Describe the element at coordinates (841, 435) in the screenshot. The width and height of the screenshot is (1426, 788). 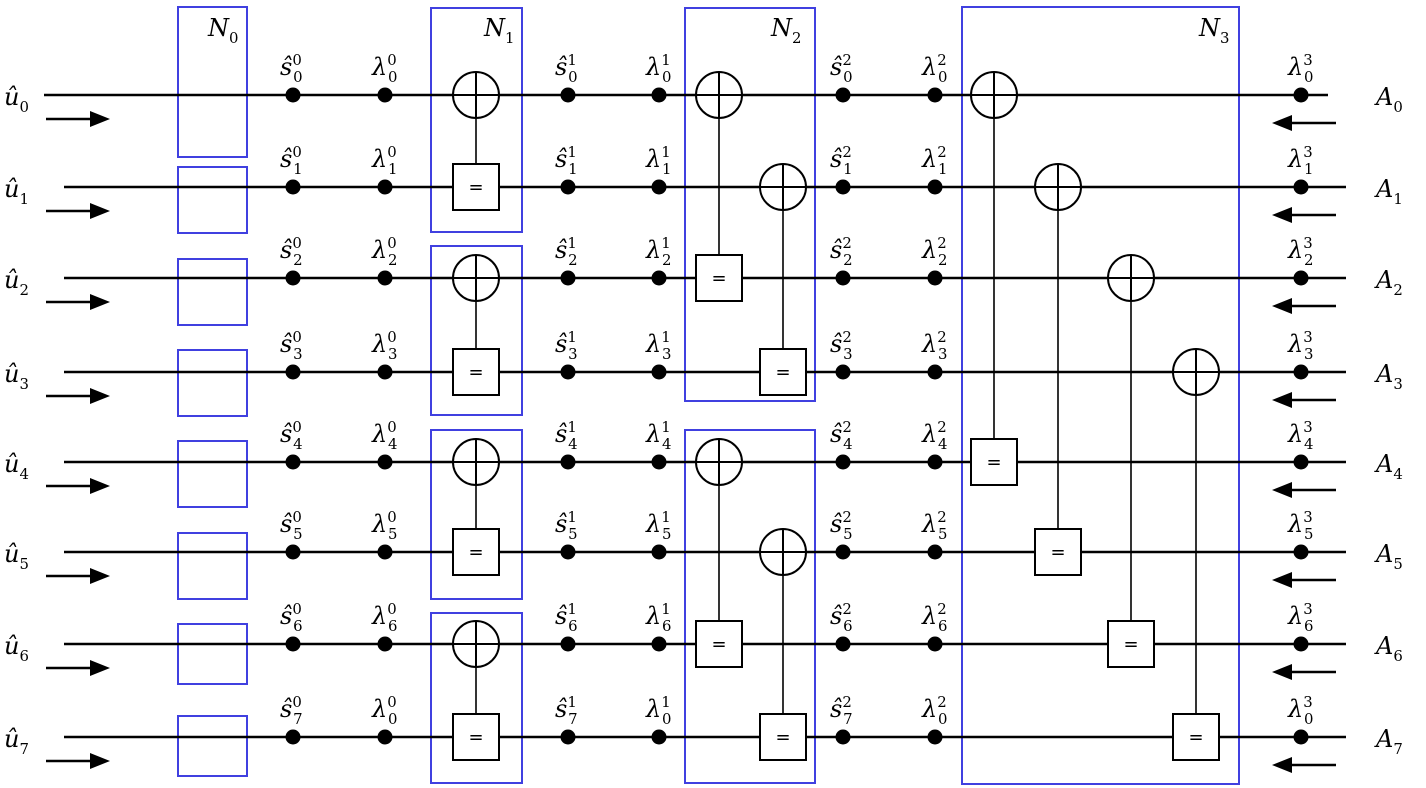
I see `node-label-c4-r4: ŝ2 4` at that location.